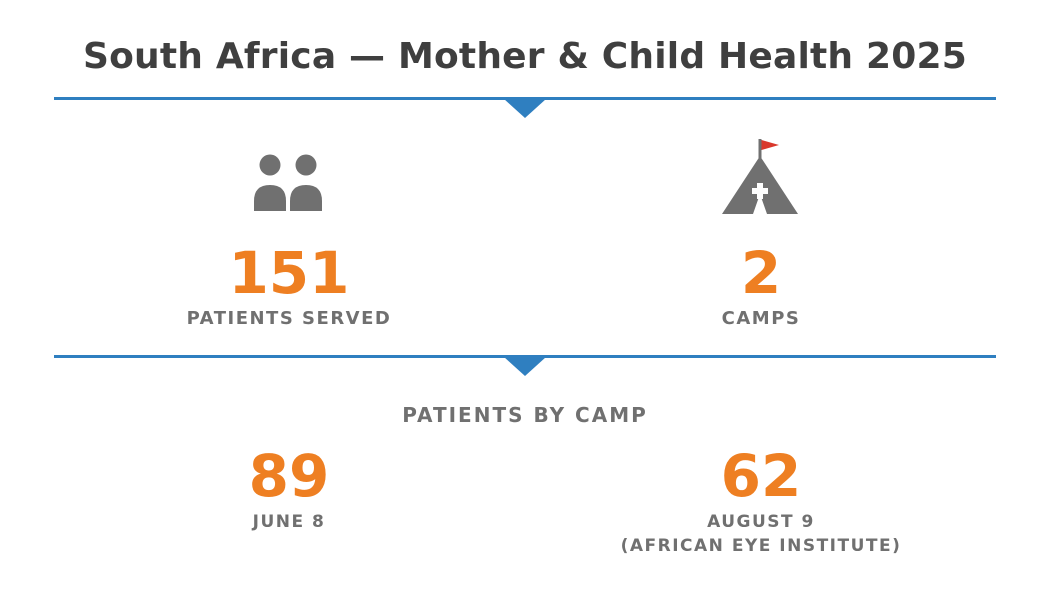 The height and width of the screenshot is (600, 1050). I want to click on middle-divider, so click(525, 365).